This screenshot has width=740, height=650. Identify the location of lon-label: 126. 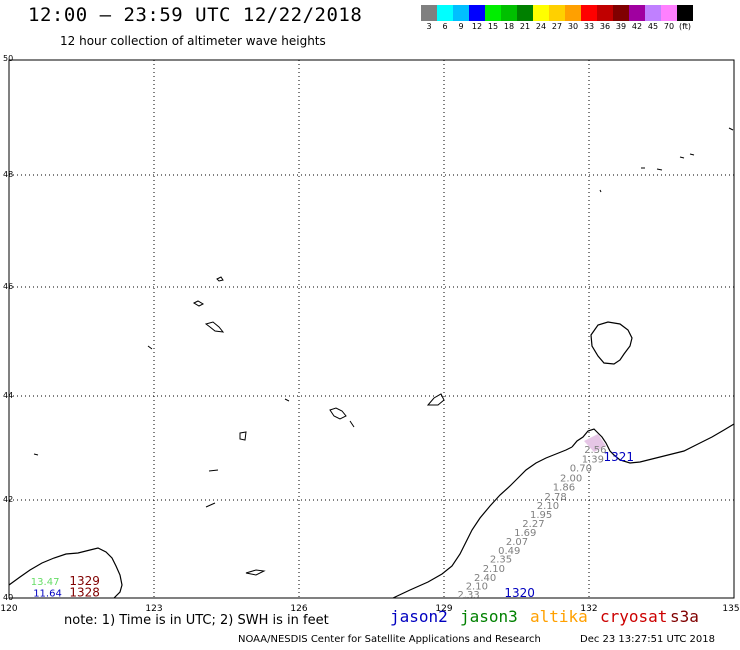
(298, 609).